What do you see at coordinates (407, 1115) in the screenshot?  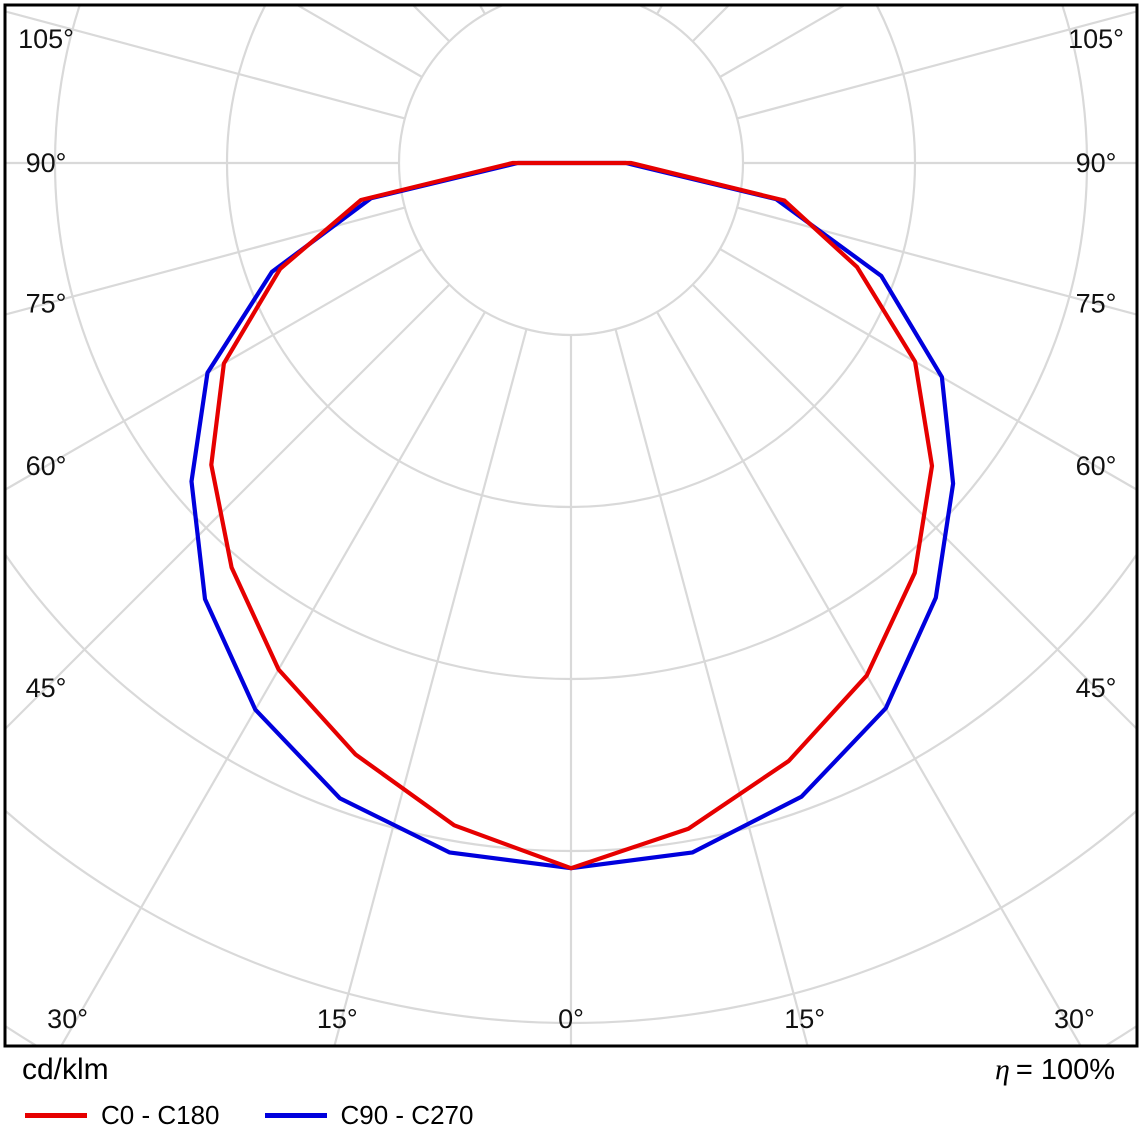 I see `legend-label-c90-c270: C90 - C270` at bounding box center [407, 1115].